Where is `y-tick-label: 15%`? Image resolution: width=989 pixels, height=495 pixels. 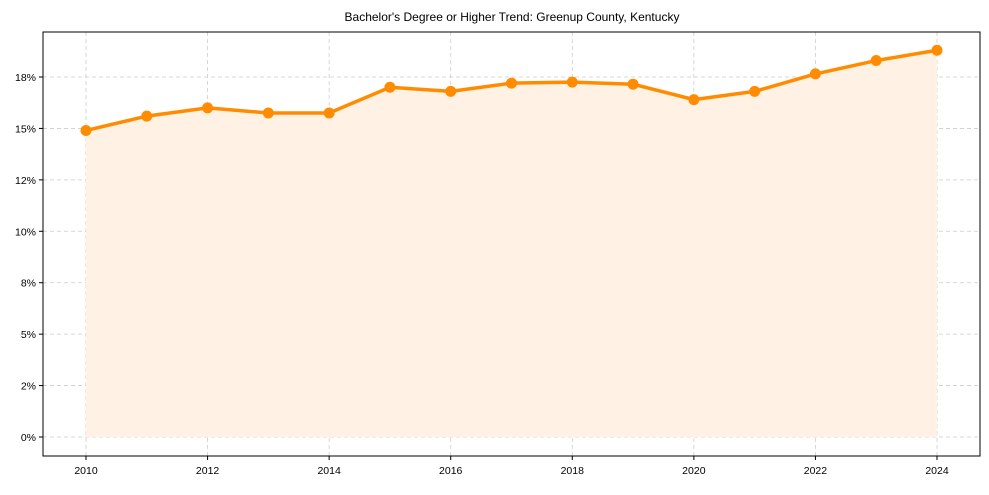 y-tick-label: 15% is located at coordinates (25, 129).